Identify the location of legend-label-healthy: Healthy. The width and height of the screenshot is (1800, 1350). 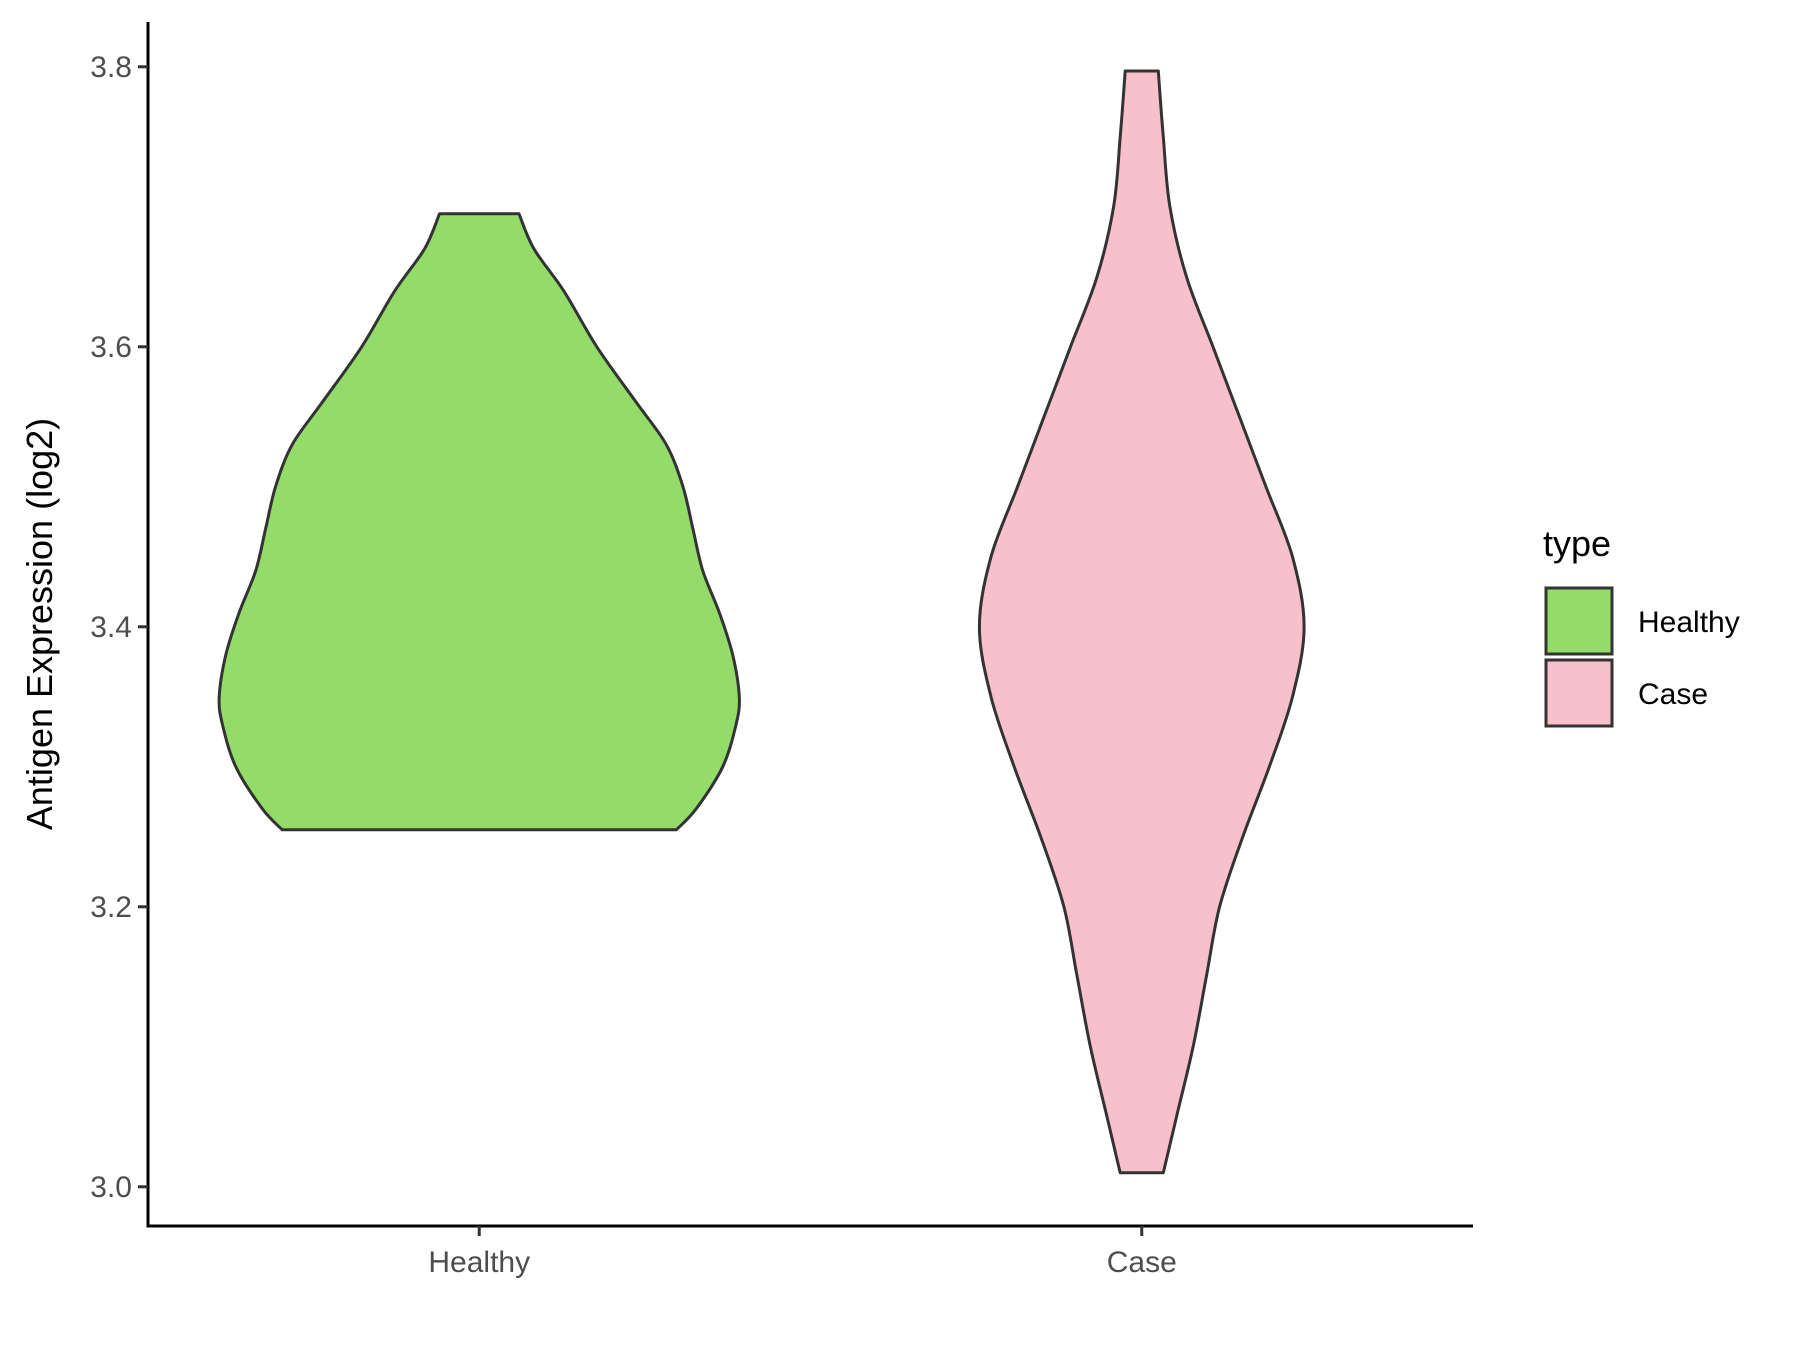
(1689, 622).